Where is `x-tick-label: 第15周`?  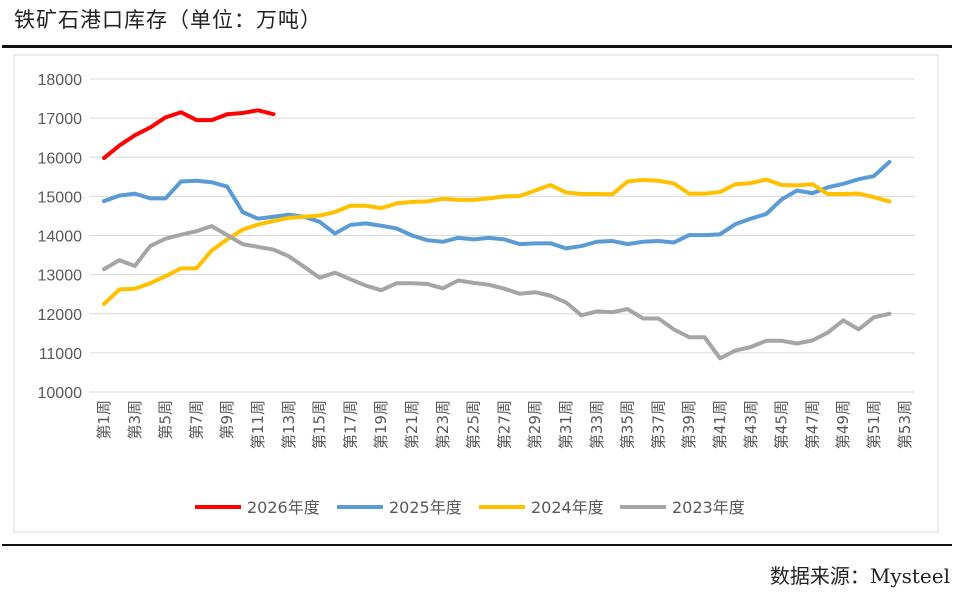
x-tick-label: 第15周 is located at coordinates (320, 424).